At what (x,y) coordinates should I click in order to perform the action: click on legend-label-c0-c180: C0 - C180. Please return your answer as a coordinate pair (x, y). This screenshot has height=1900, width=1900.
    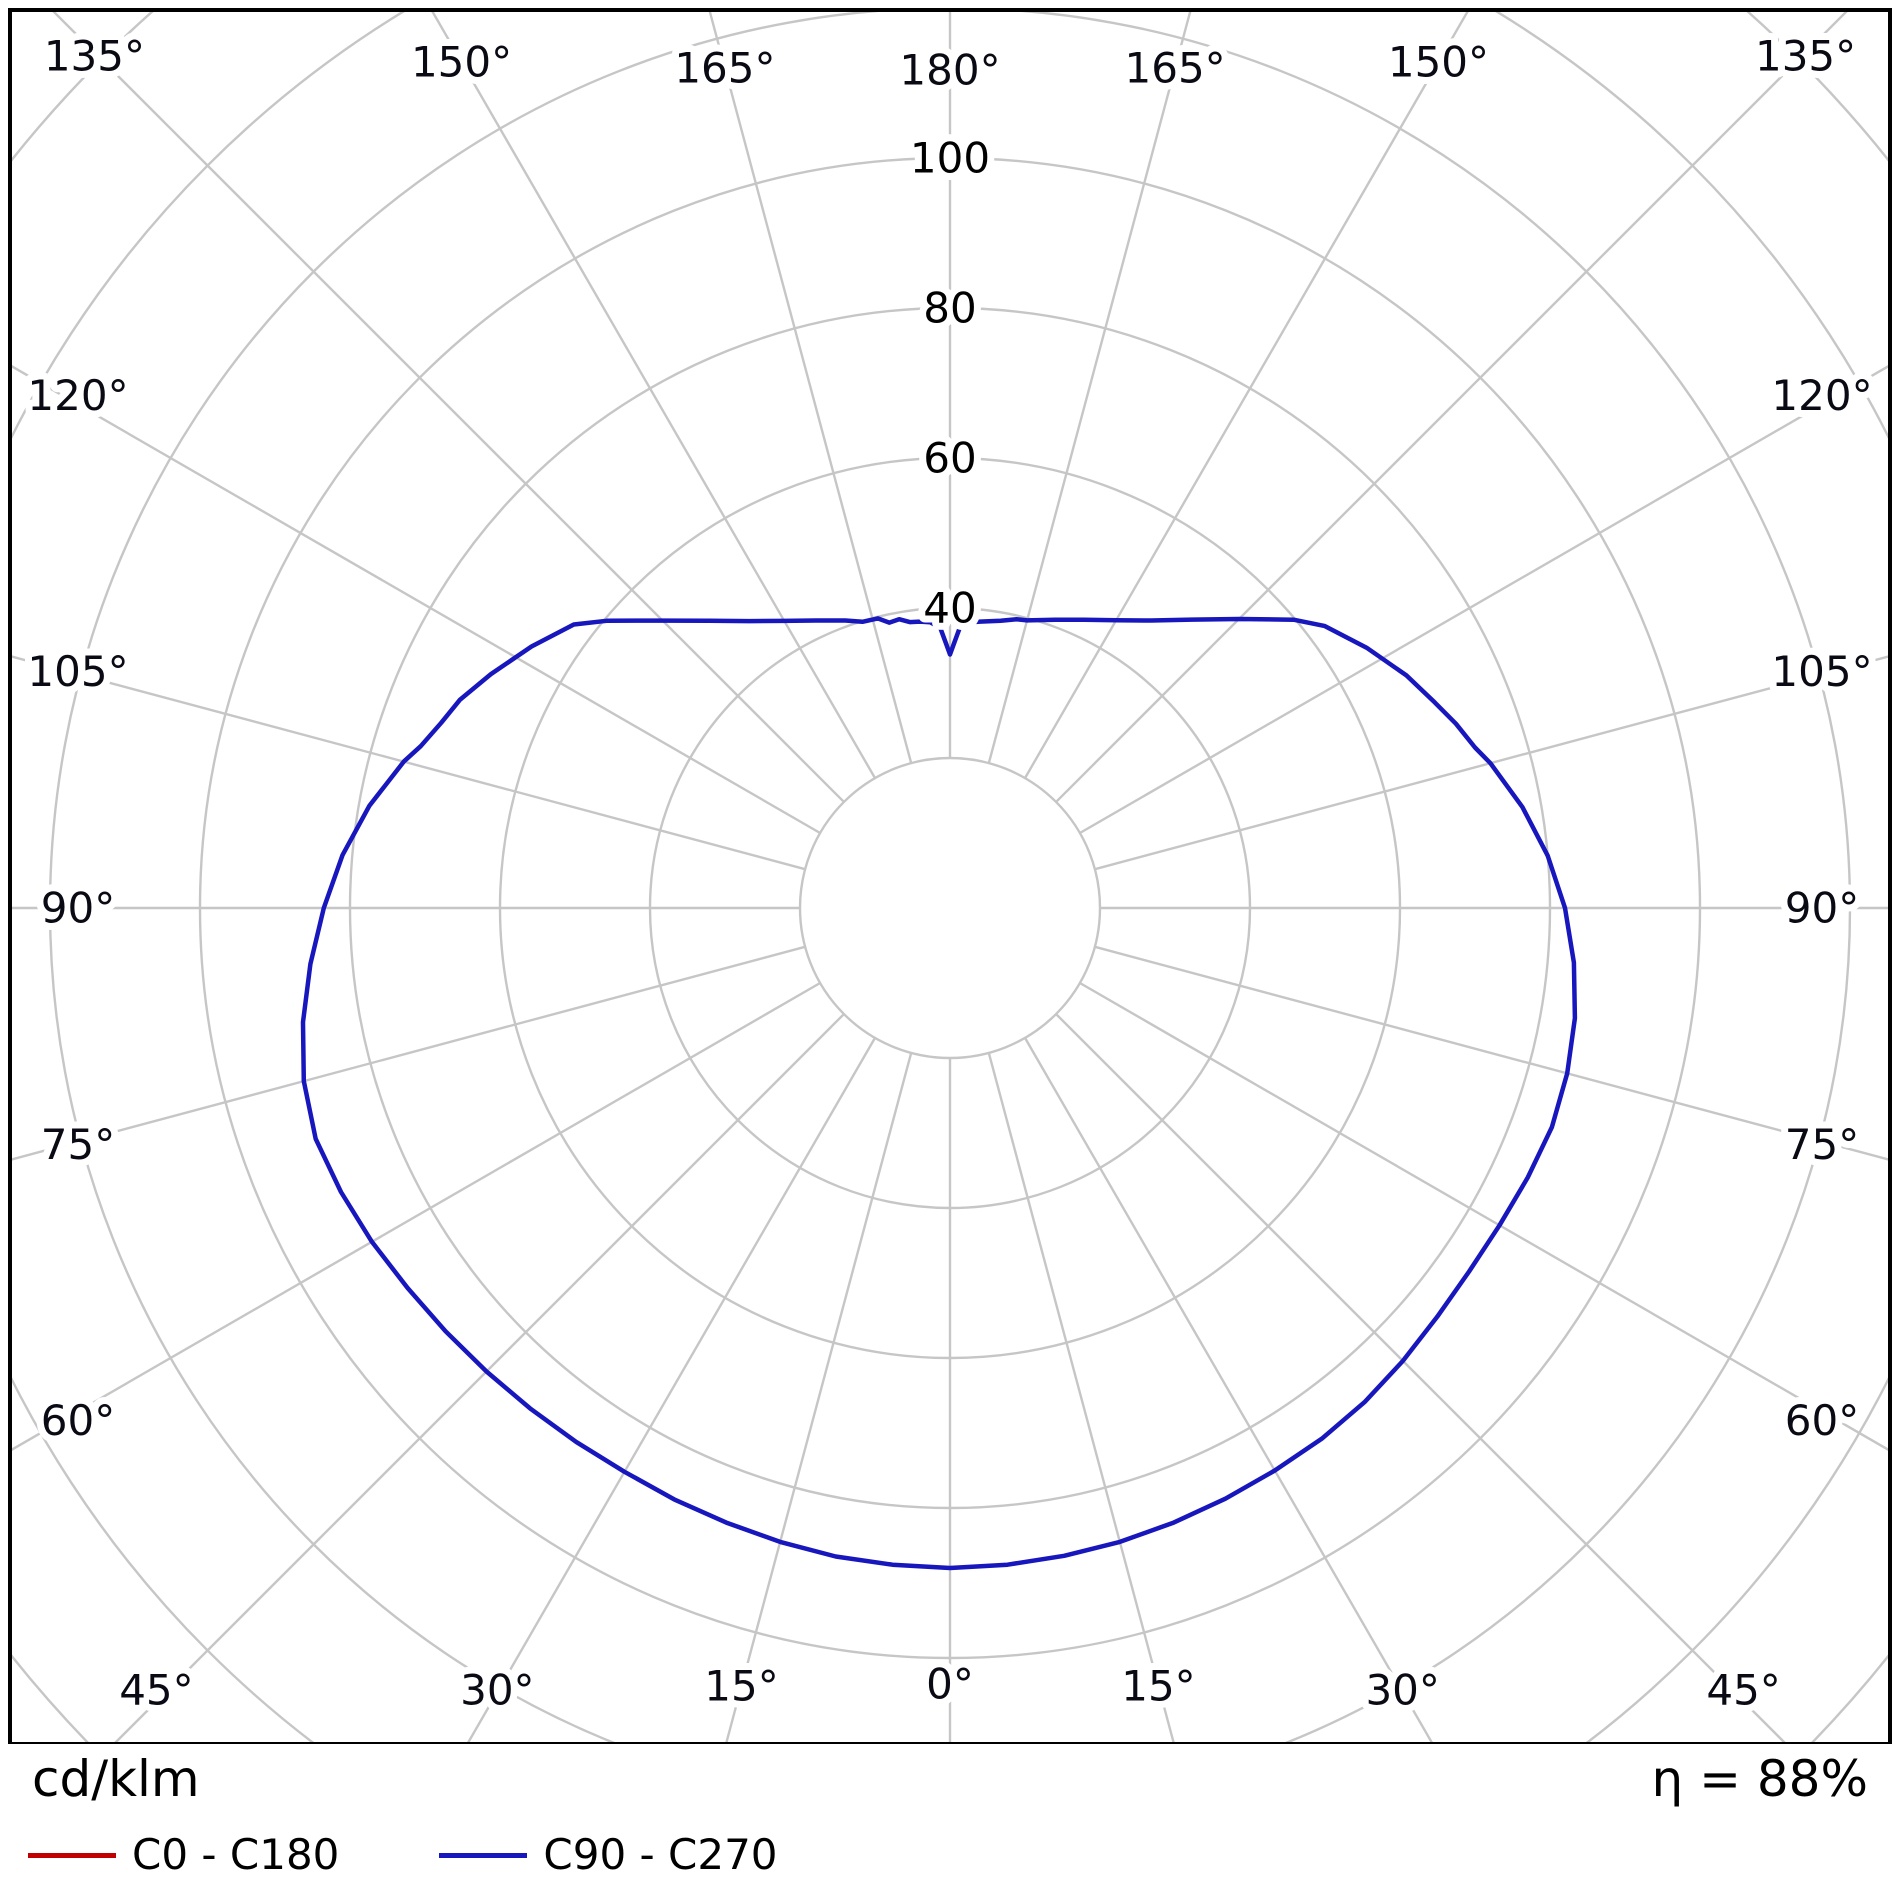
    Looking at the image, I should click on (236, 1854).